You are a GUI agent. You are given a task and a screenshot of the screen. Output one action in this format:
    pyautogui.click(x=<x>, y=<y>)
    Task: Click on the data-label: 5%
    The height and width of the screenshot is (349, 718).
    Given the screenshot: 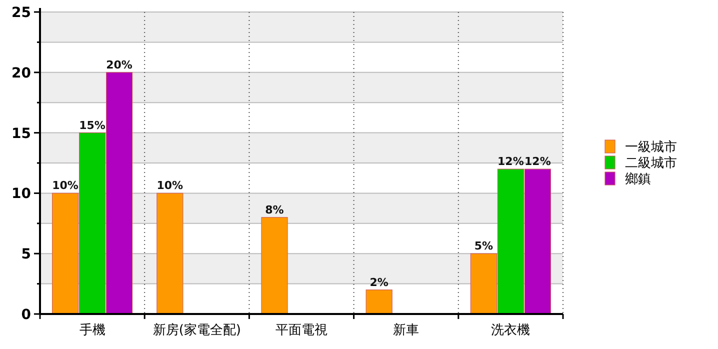 What is the action you would take?
    pyautogui.click(x=484, y=246)
    